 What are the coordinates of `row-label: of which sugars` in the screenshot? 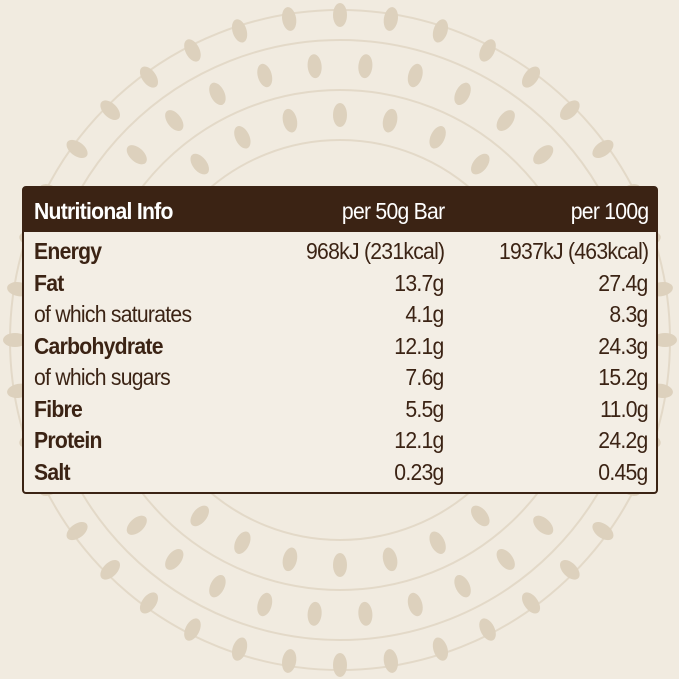 It's located at (102, 377).